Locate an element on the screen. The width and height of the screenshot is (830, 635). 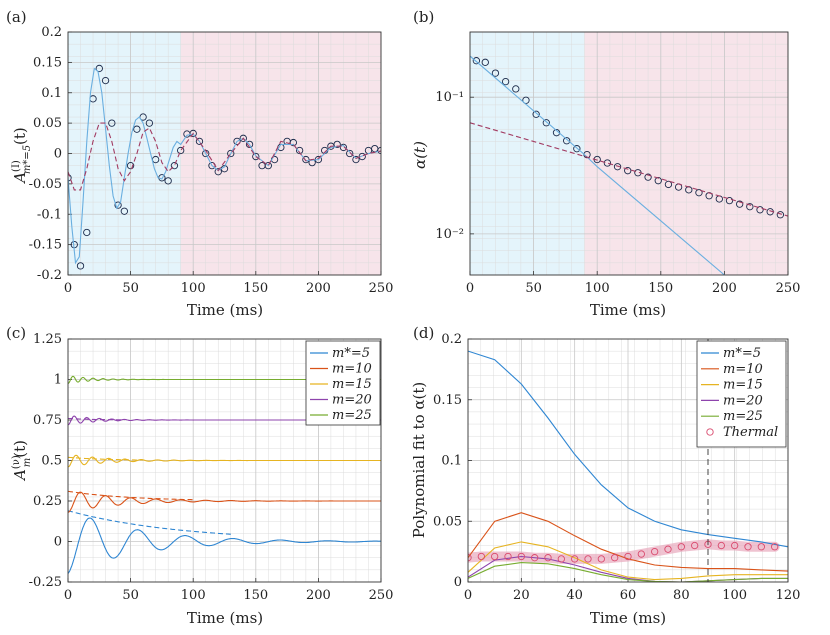
x-tick-label-a: 0 is located at coordinates (68, 288).